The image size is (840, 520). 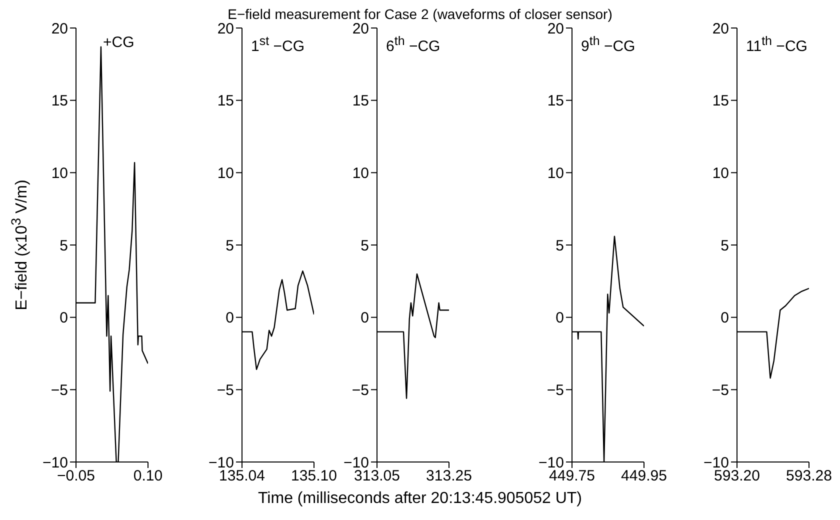 What do you see at coordinates (608, 44) in the screenshot?
I see `annotation: 9$^{th}$ −CG` at bounding box center [608, 44].